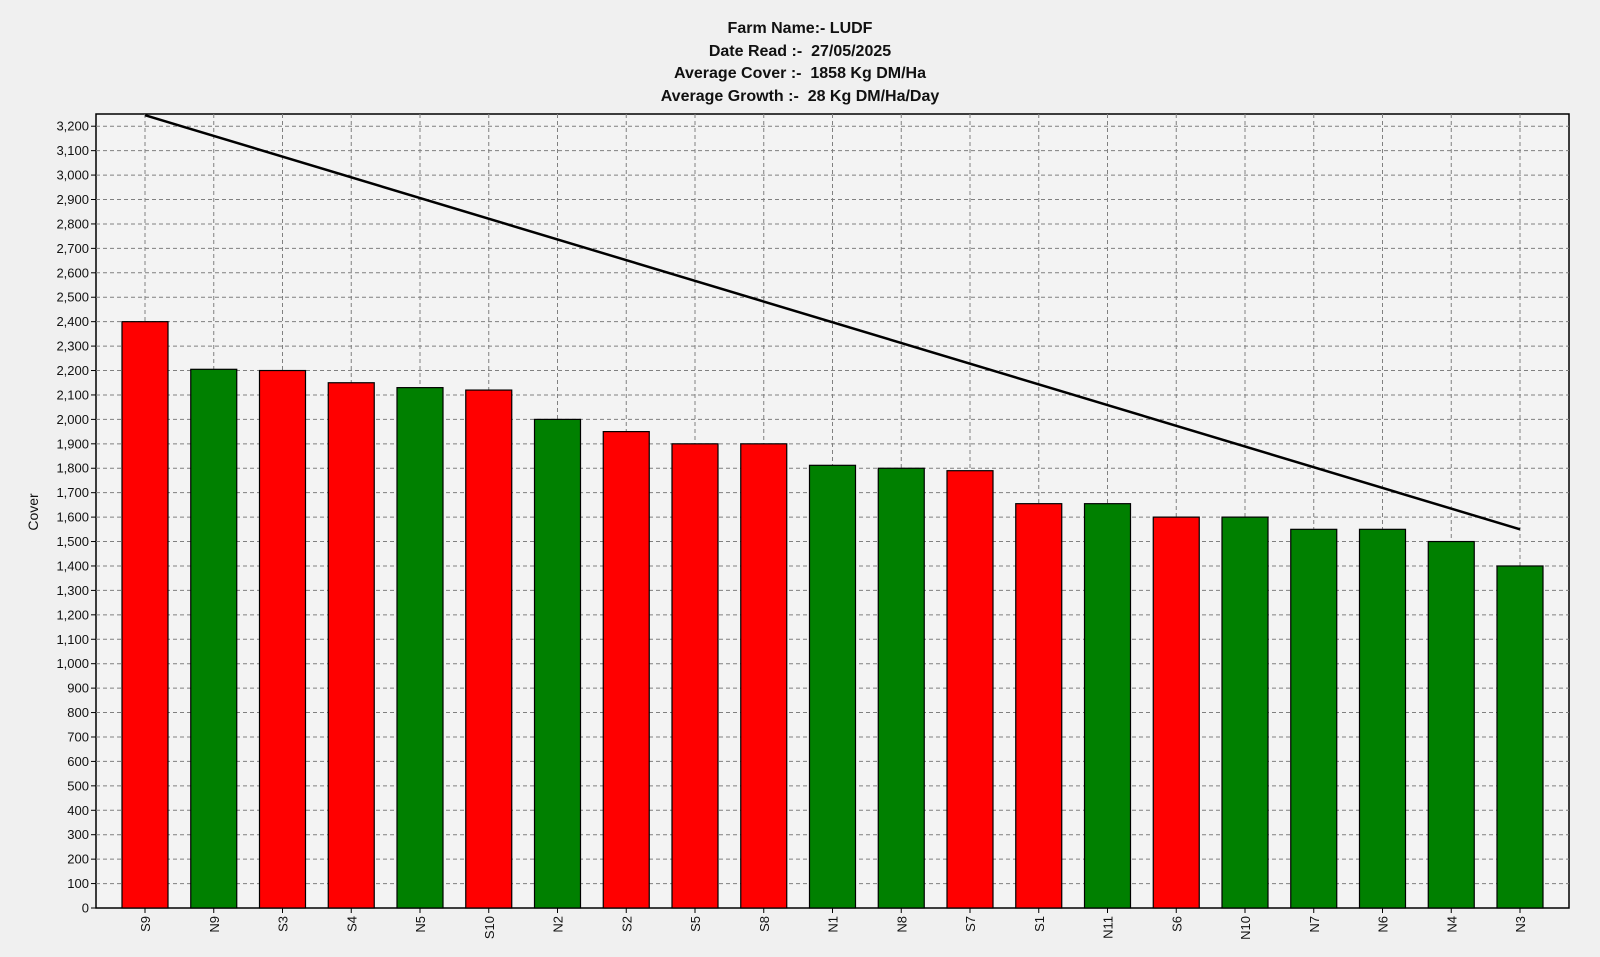 This screenshot has width=1600, height=957. What do you see at coordinates (72, 199) in the screenshot?
I see `y-tick-label: 2,900` at bounding box center [72, 199].